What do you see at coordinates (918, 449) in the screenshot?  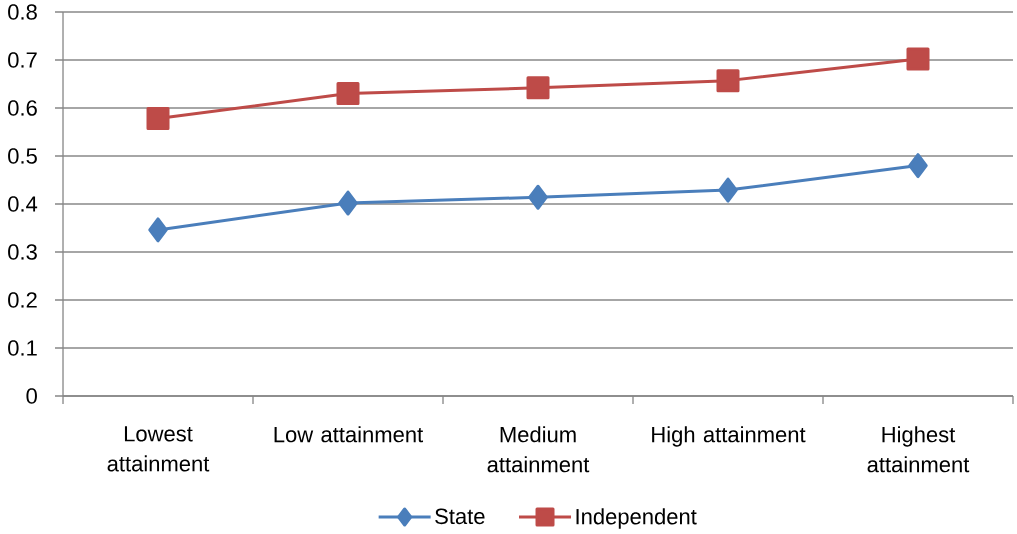 I see `x-tick-label: Highest attainment` at bounding box center [918, 449].